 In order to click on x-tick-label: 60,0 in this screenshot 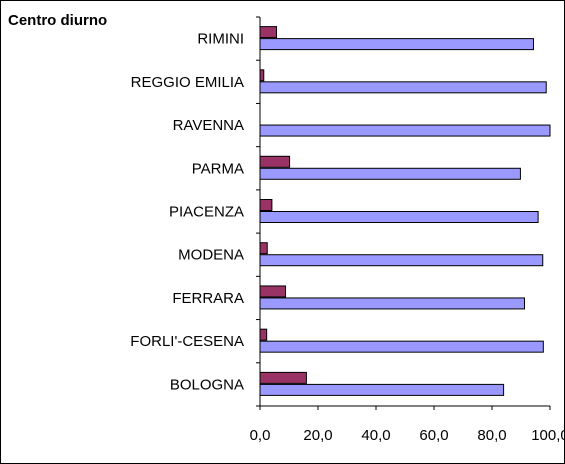, I will do `click(433, 435)`.